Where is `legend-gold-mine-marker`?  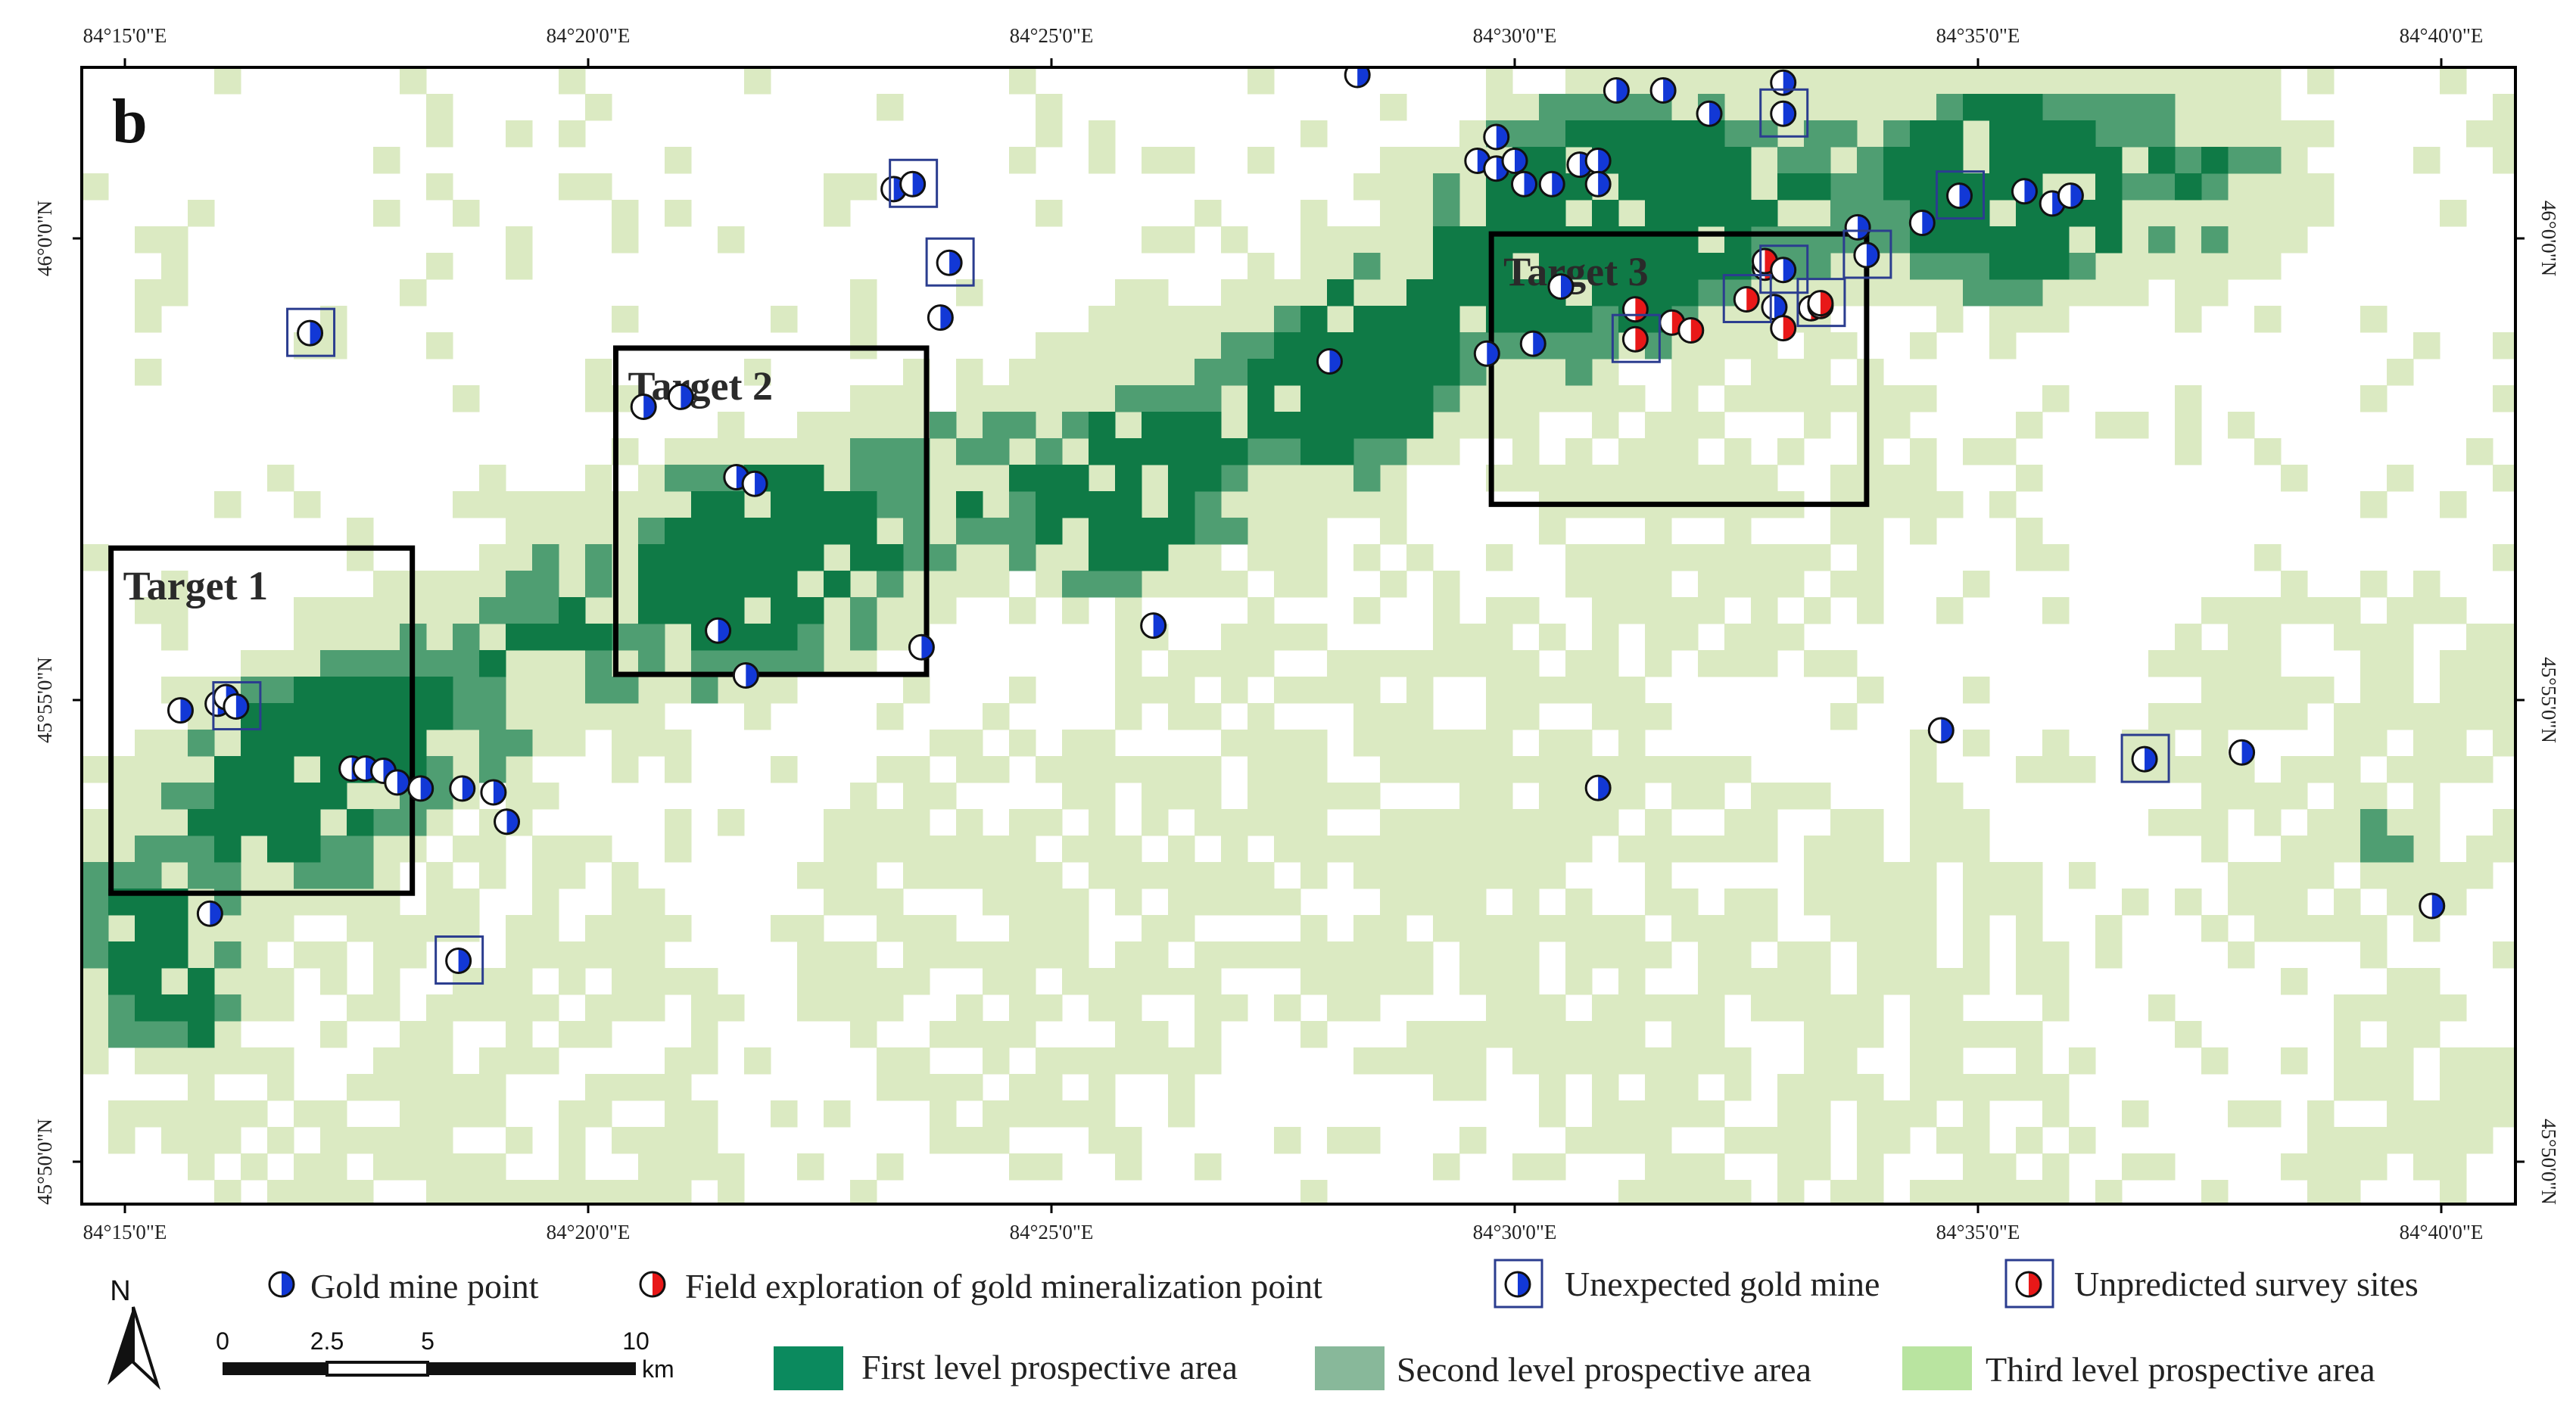
legend-gold-mine-marker is located at coordinates (281, 1285).